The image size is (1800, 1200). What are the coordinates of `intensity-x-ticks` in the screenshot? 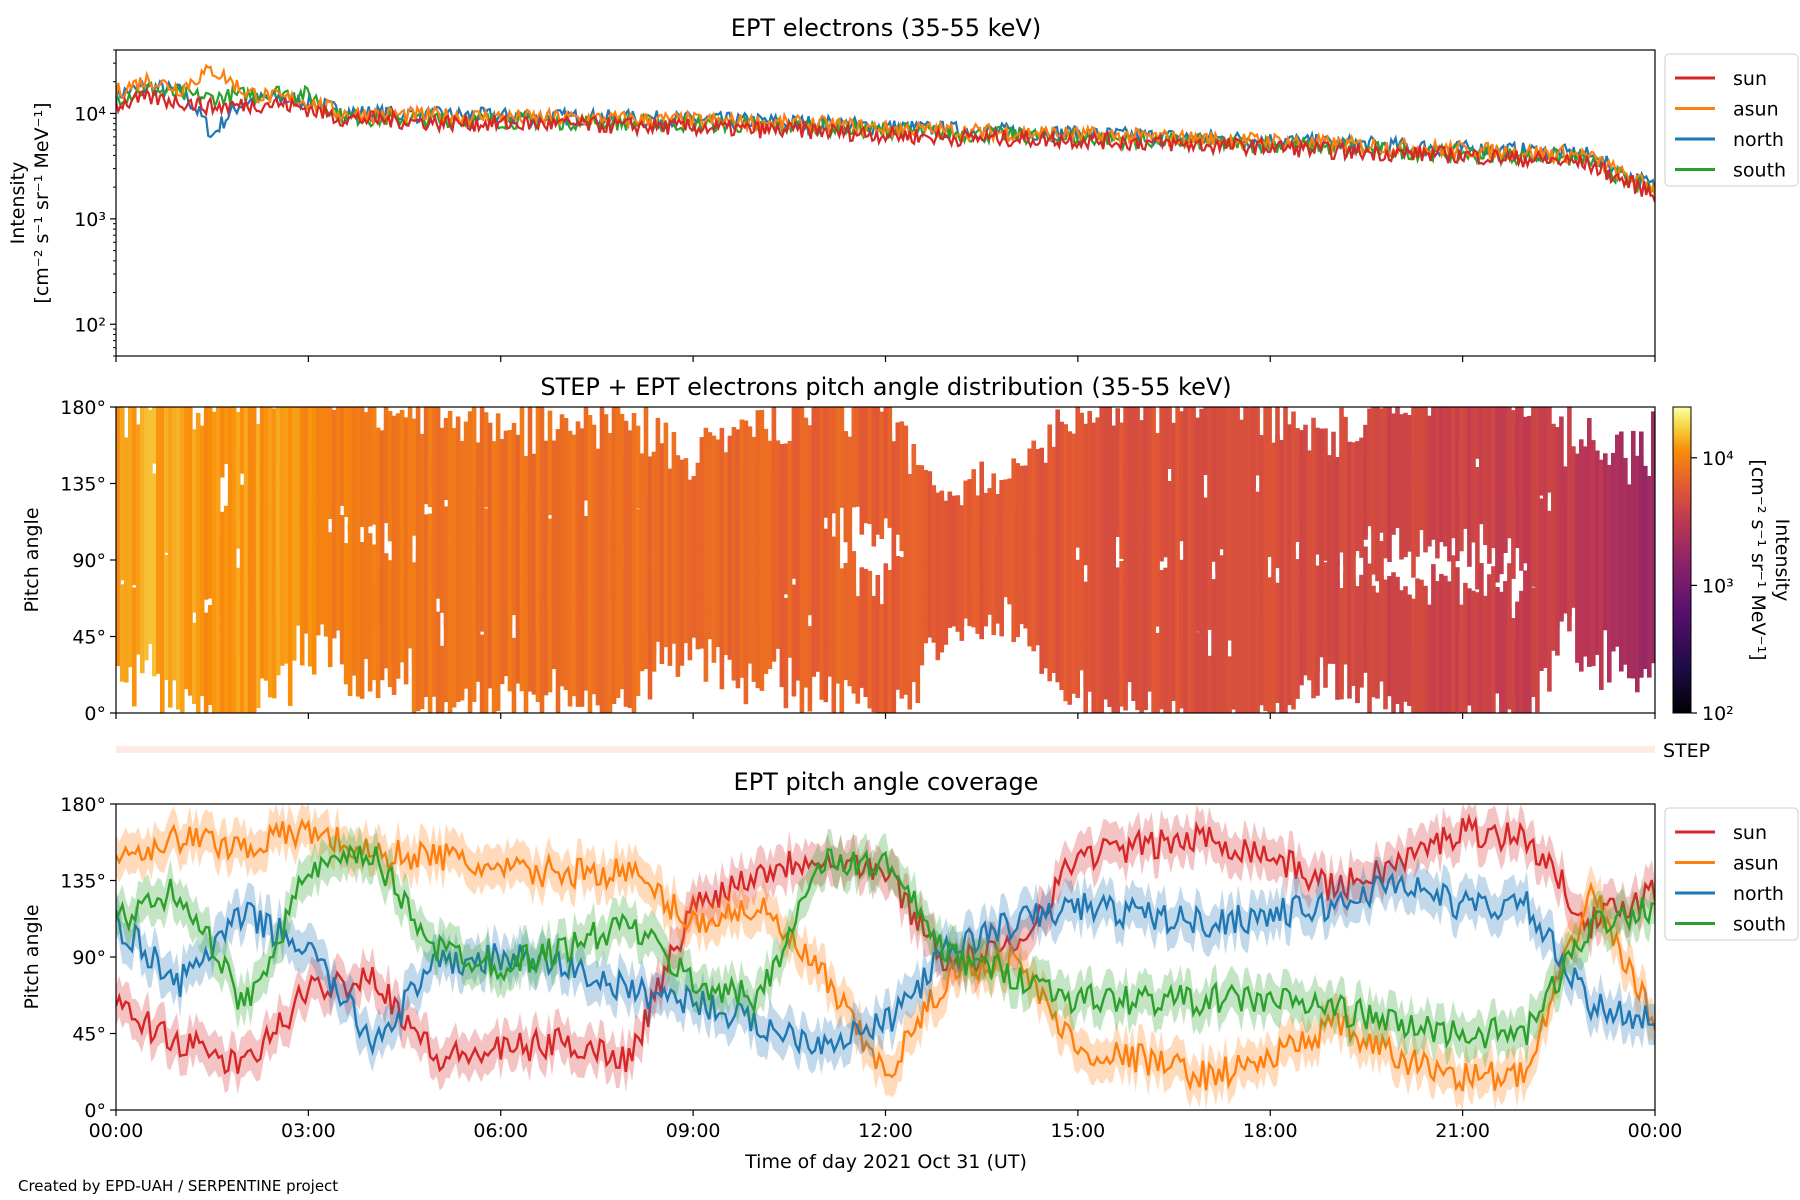 It's located at (885, 359).